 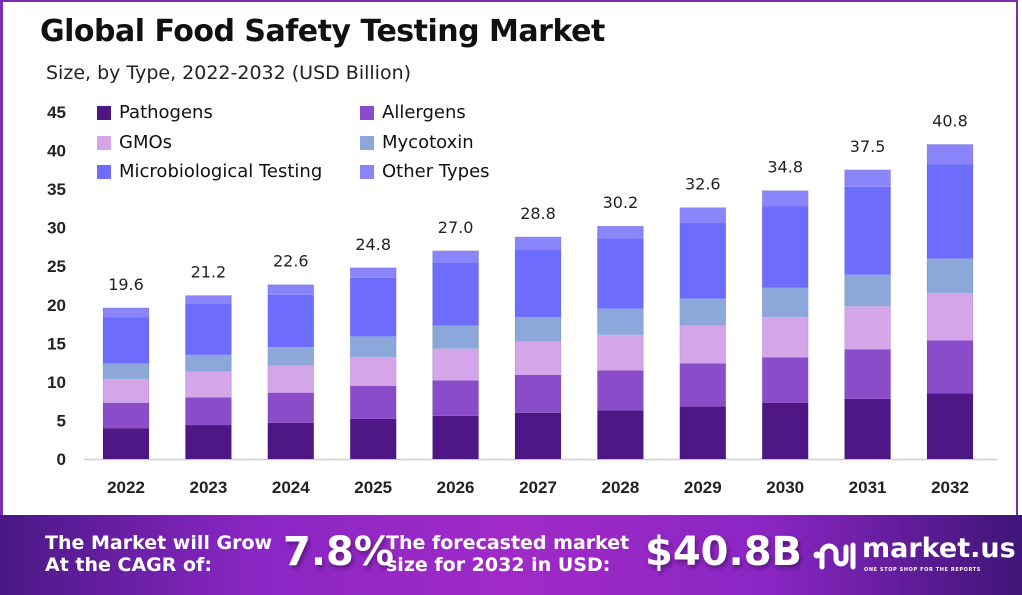 What do you see at coordinates (538, 213) in the screenshot?
I see `total-label: 28.8` at bounding box center [538, 213].